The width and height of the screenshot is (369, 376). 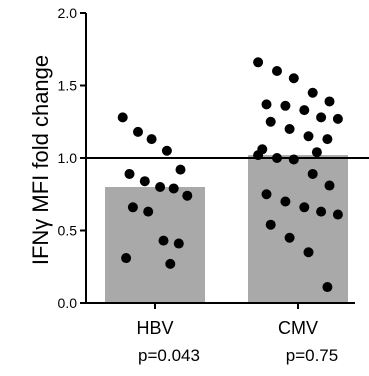 I want to click on y-ticks-layer: 0.0 0.5 1.0 1.5 2.0, so click(x=72, y=158).